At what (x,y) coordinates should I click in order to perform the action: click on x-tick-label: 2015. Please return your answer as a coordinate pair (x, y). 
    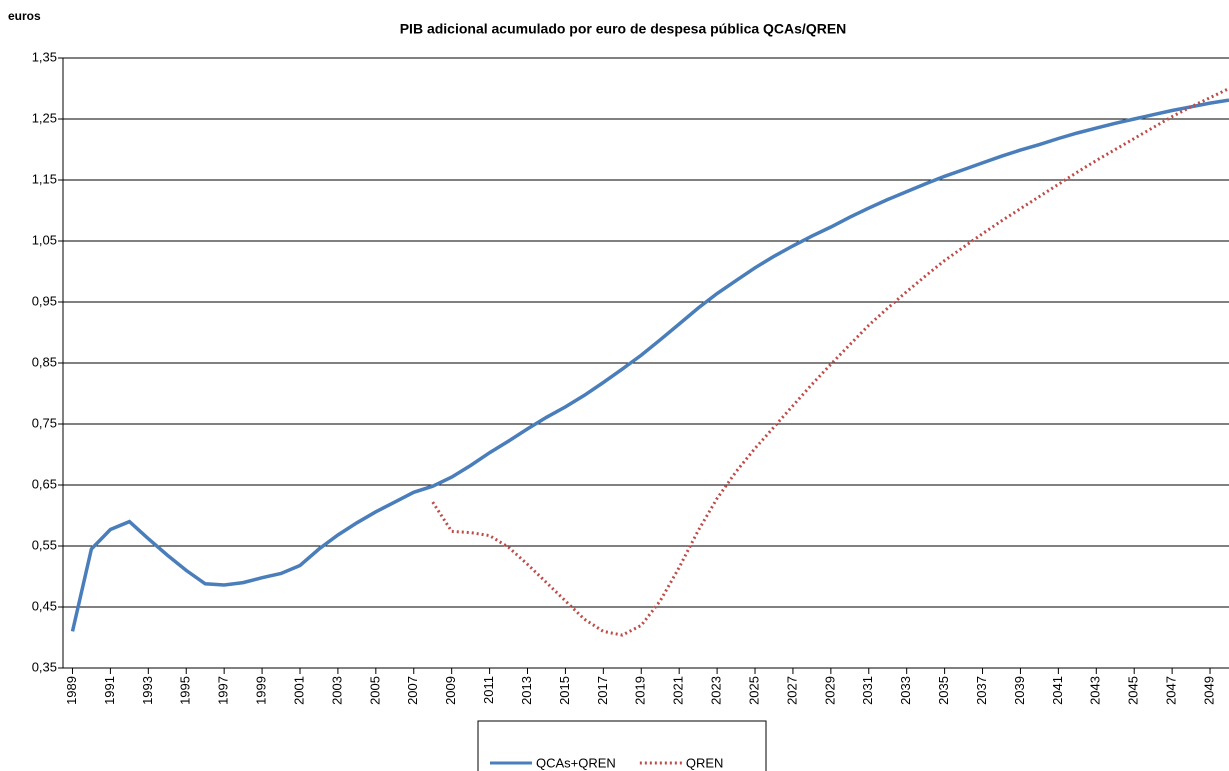
    Looking at the image, I should click on (564, 690).